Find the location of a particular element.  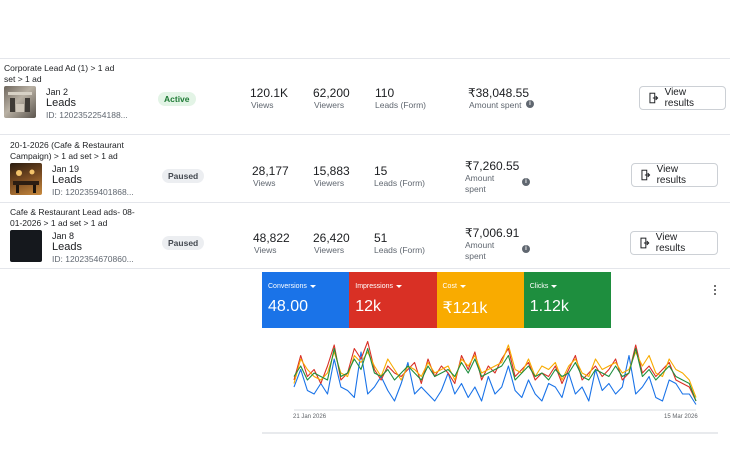

card-value: 1.12k is located at coordinates (549, 306).